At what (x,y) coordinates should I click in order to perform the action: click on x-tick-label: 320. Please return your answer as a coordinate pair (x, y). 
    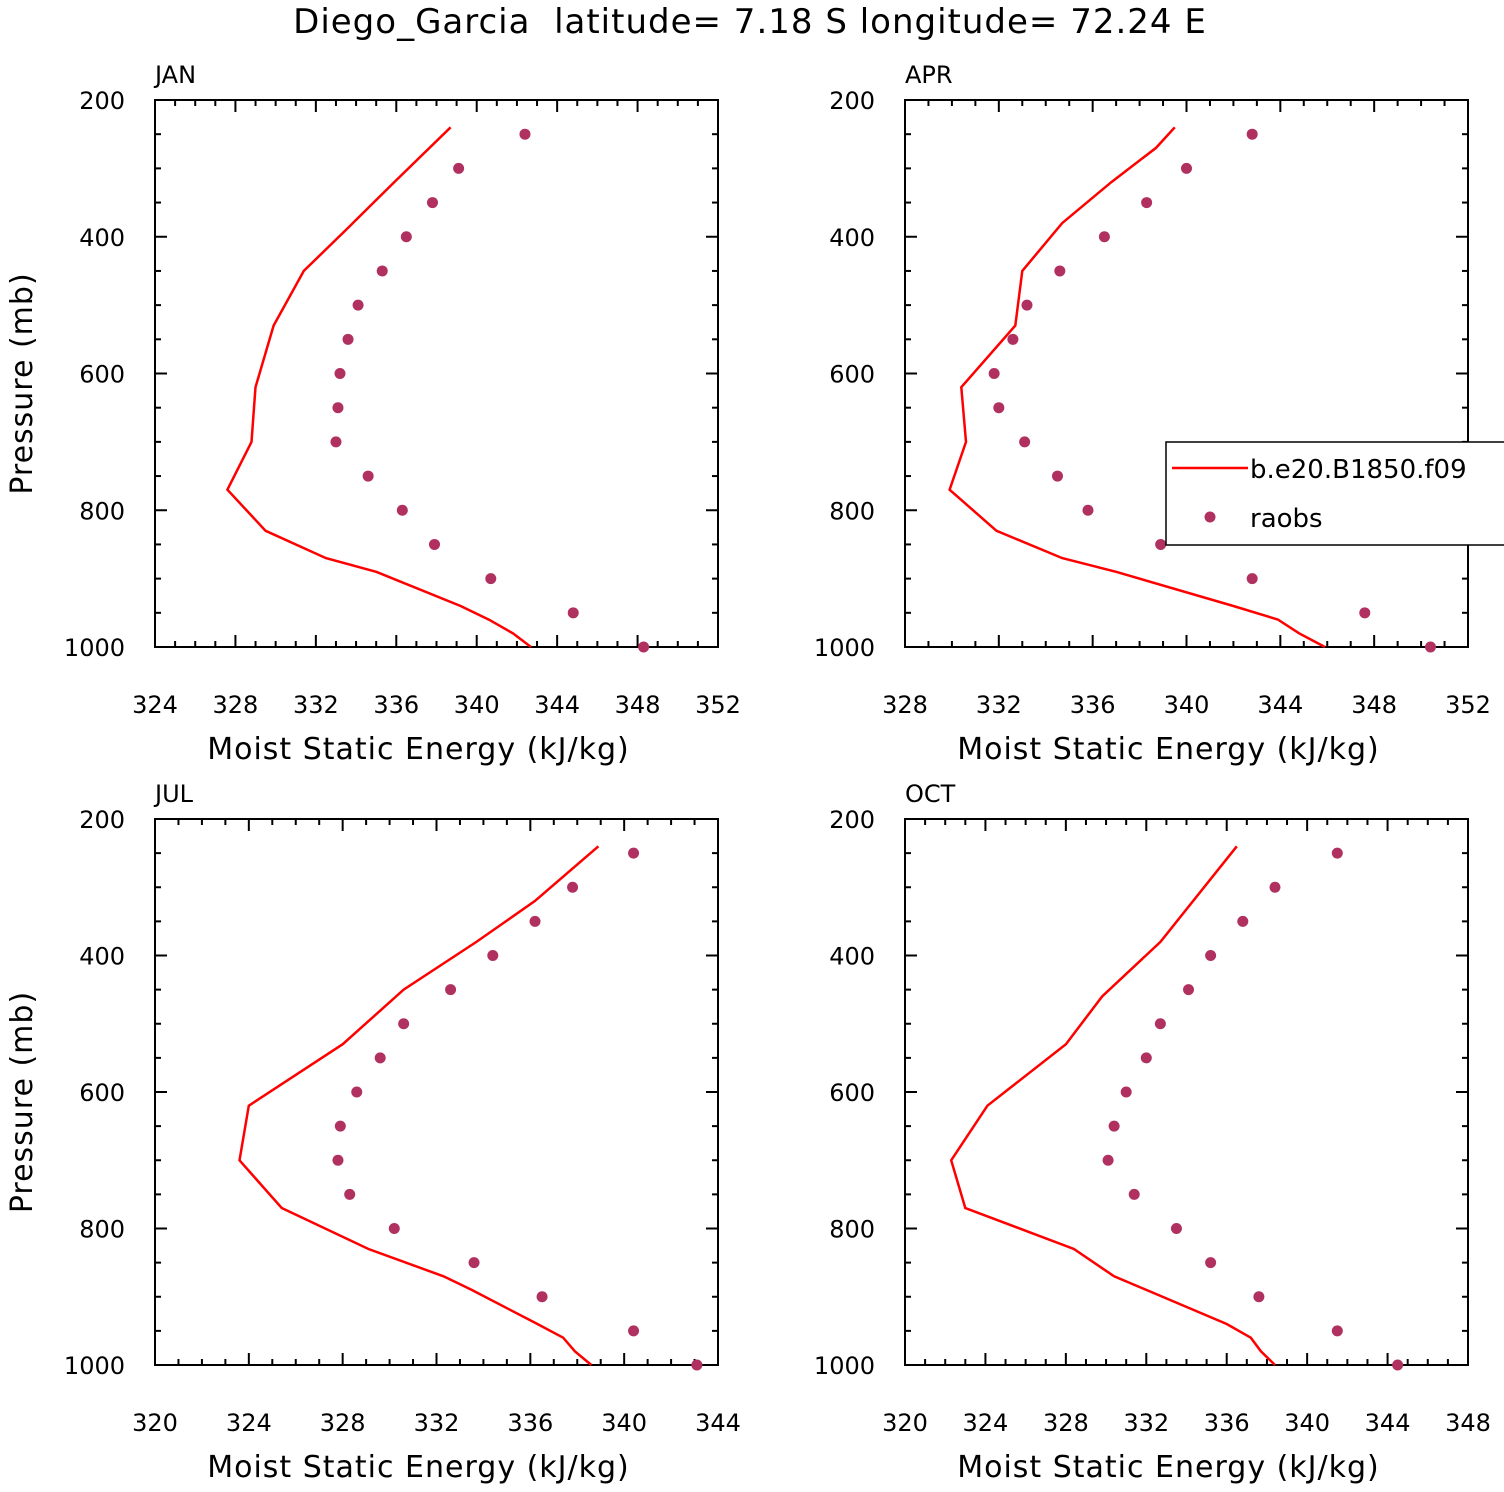
    Looking at the image, I should click on (905, 1423).